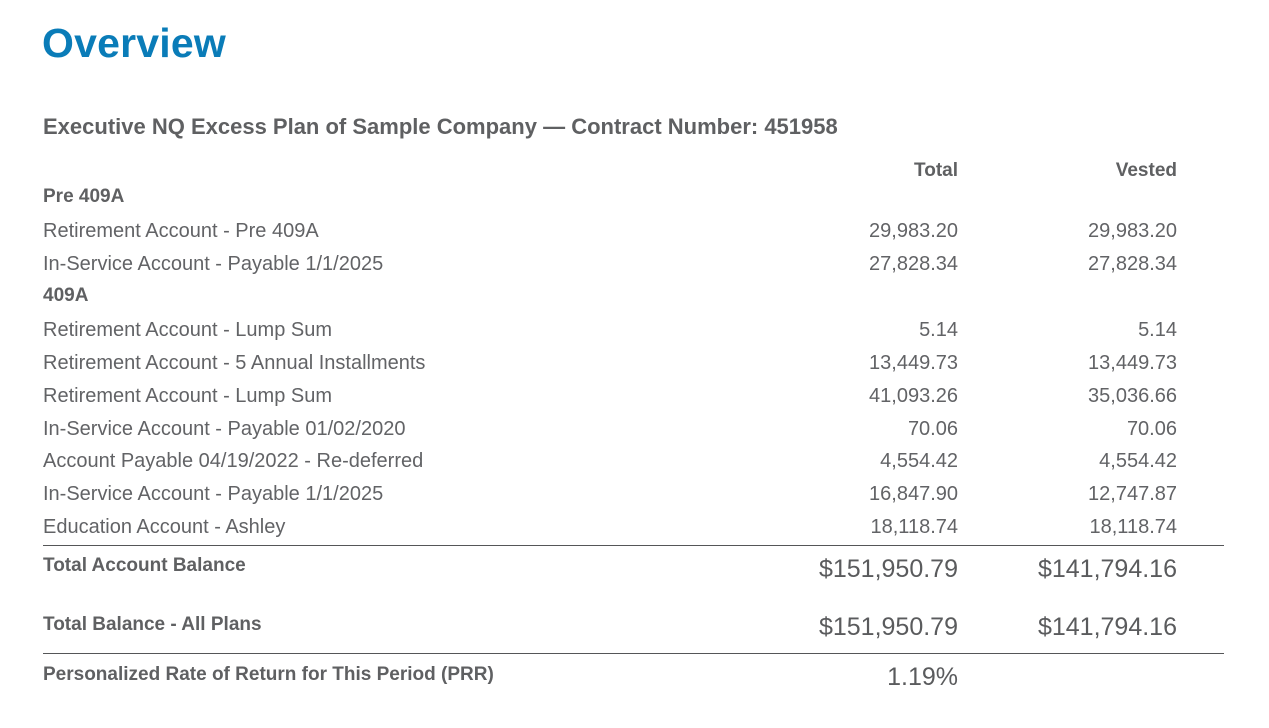  I want to click on row-vested: 29,983.20, so click(1132, 231).